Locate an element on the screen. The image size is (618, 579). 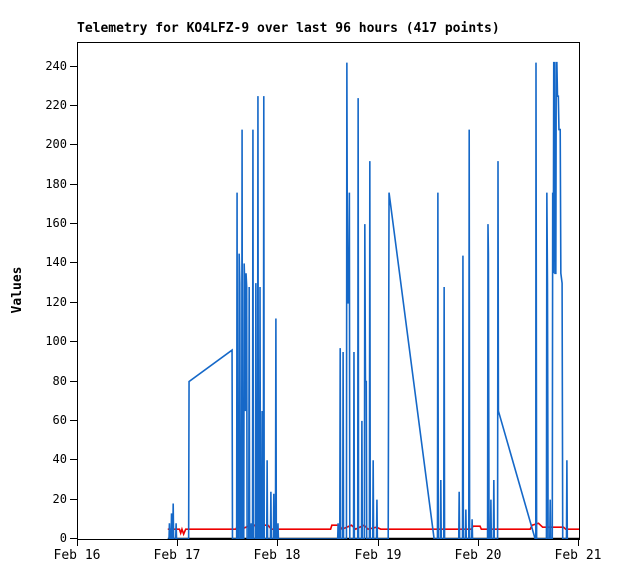
x-axis-tick-label: Feb 18 is located at coordinates (277, 555).